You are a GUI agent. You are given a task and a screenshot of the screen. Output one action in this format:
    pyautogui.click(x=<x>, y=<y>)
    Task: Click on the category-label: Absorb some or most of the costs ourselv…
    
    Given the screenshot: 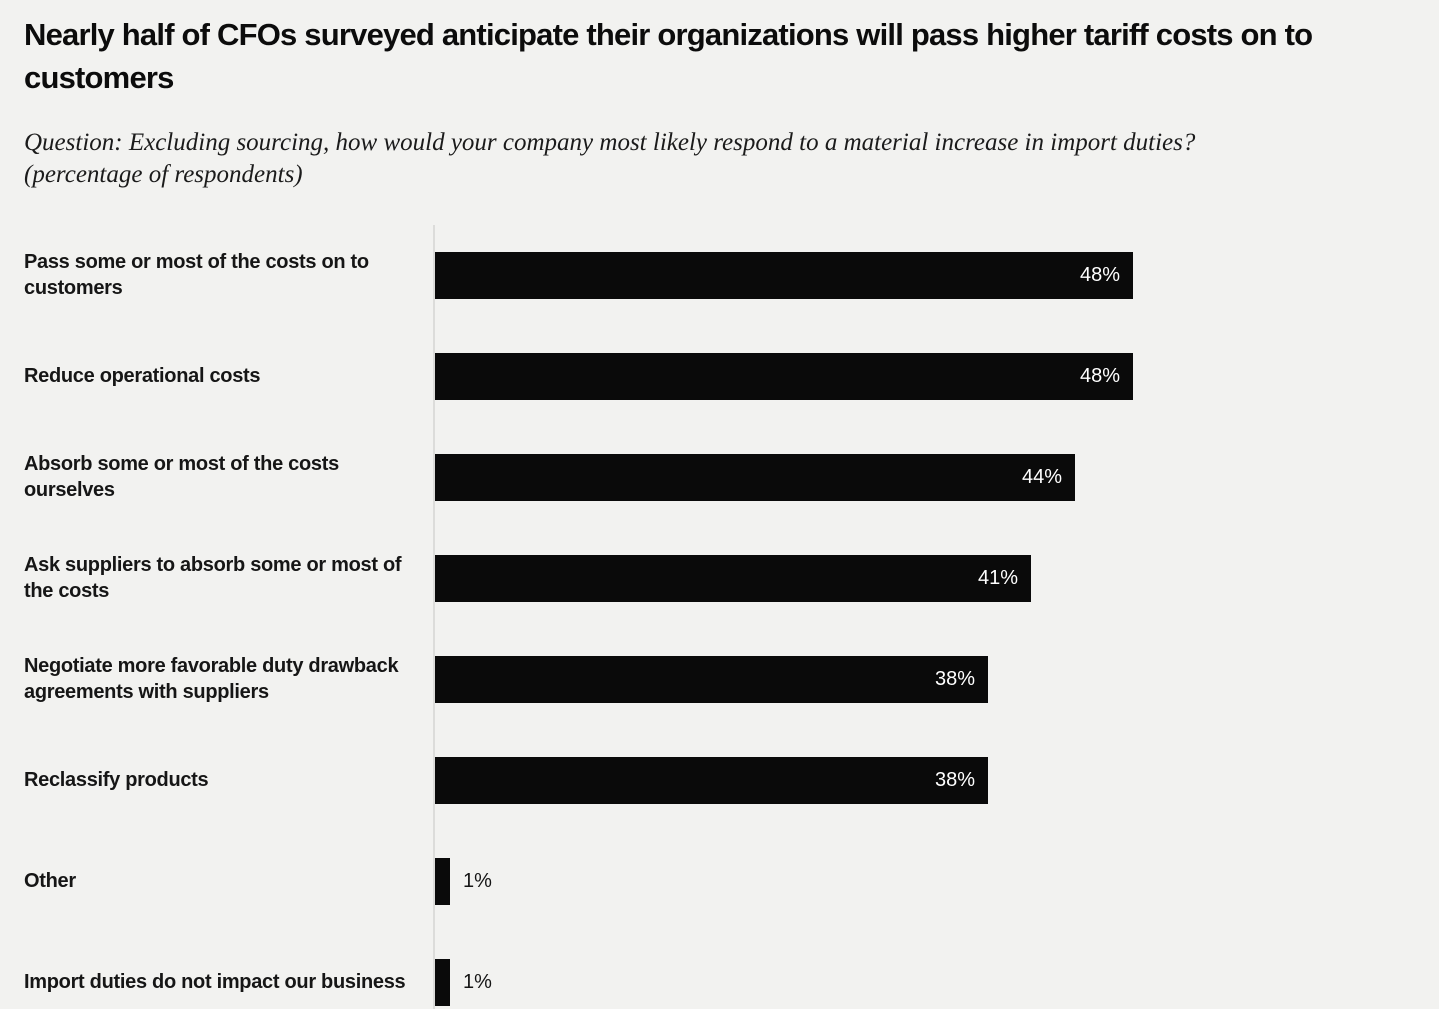 What is the action you would take?
    pyautogui.click(x=181, y=477)
    